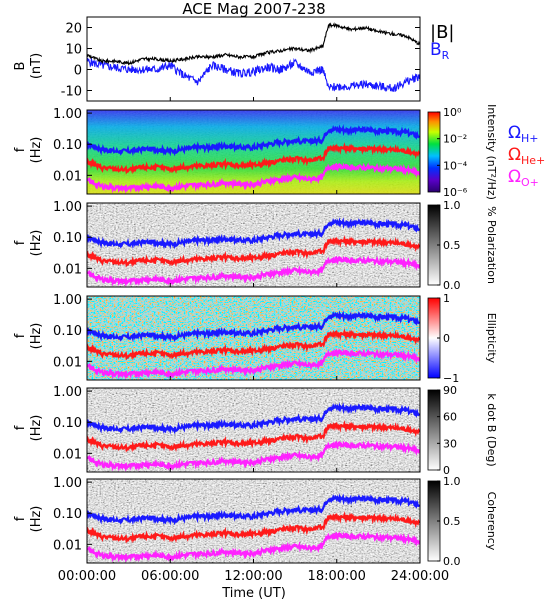 The height and width of the screenshot is (604, 550). I want to click on legend-omega-he-sub: He+, so click(533, 160).